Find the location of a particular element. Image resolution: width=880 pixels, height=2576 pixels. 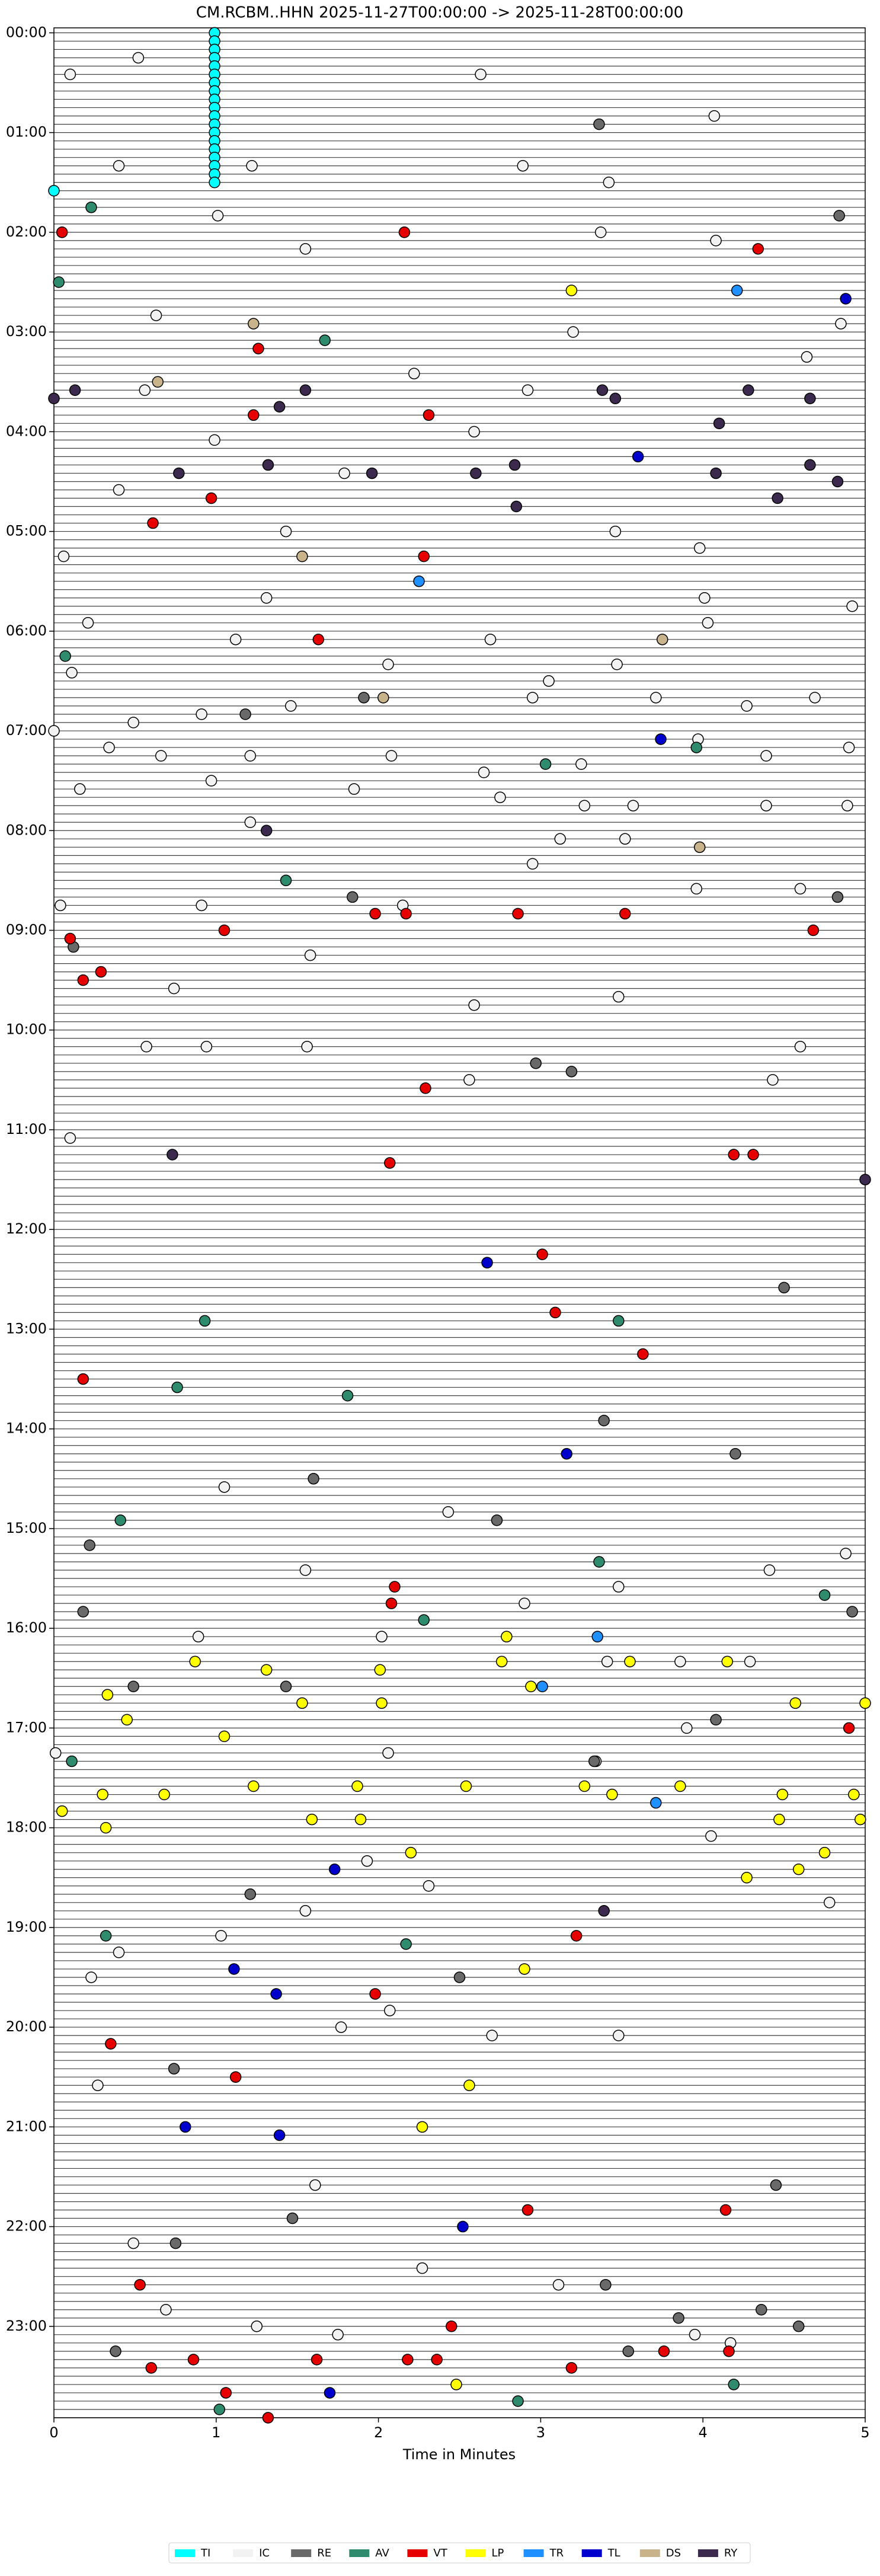

legend-label: TI is located at coordinates (205, 2553).